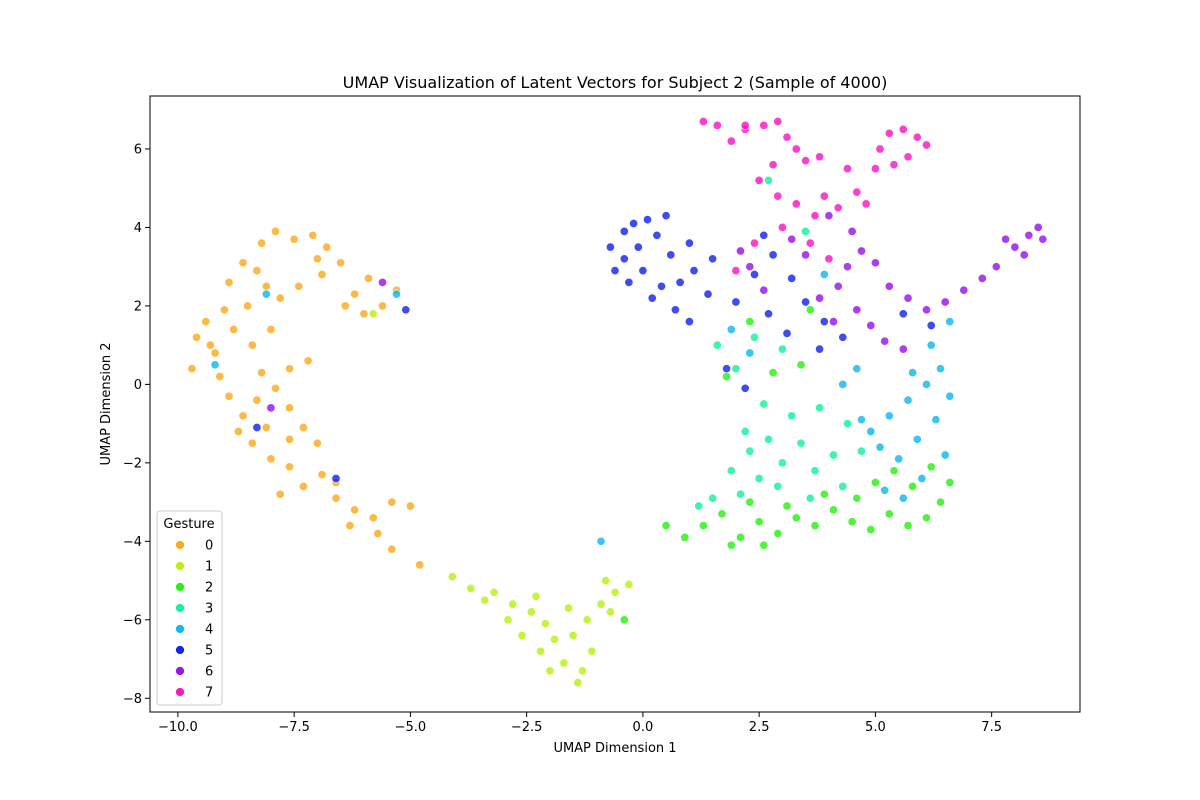 The width and height of the screenshot is (1200, 800). Describe the element at coordinates (178, 727) in the screenshot. I see `x-tick-label: −10.0` at that location.